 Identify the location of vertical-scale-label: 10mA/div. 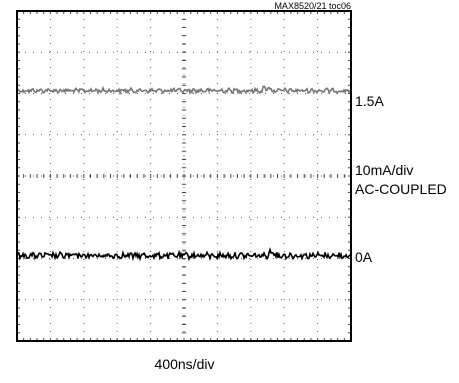
(384, 170).